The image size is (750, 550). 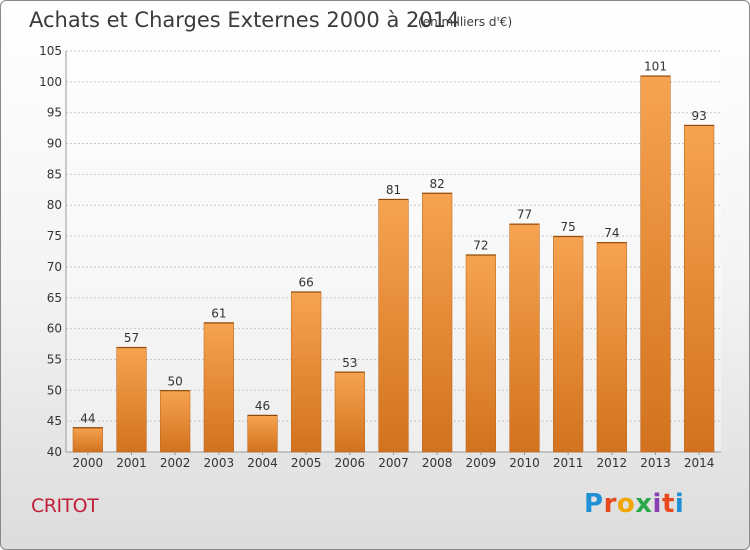 I want to click on data-label: 93, so click(x=699, y=116).